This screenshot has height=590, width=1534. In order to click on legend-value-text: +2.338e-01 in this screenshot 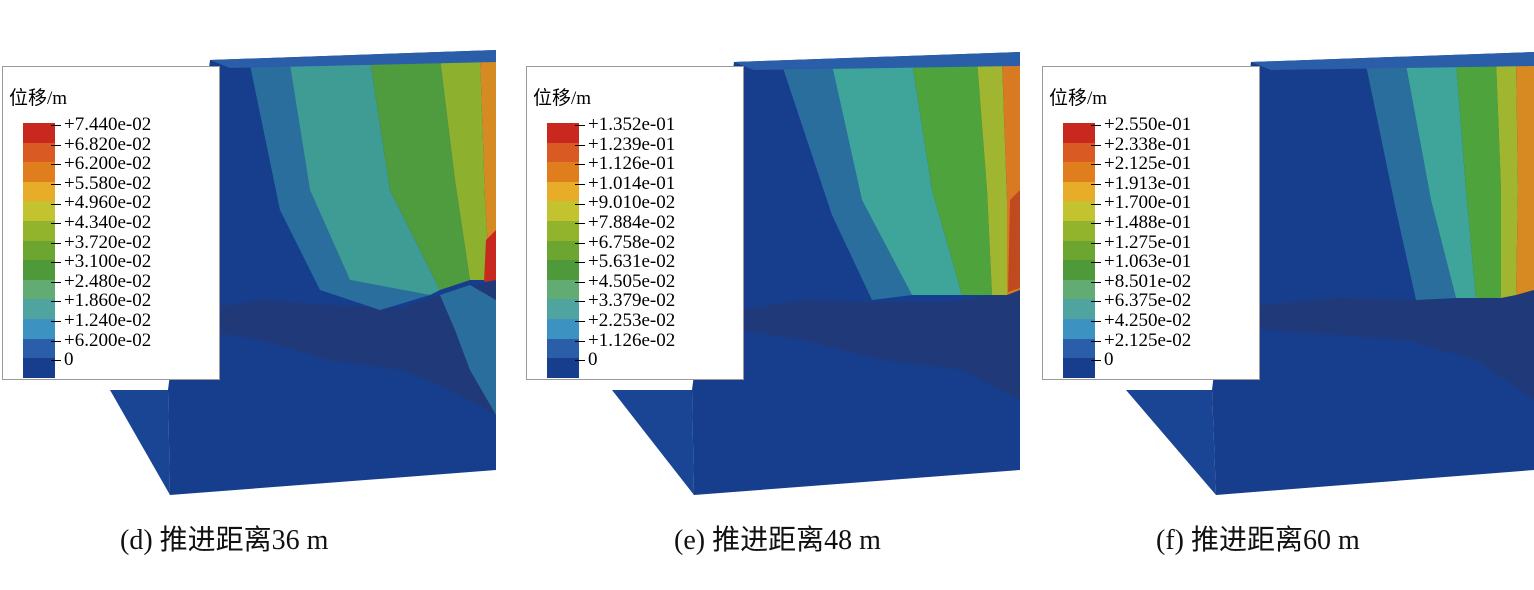, I will do `click(1148, 144)`.